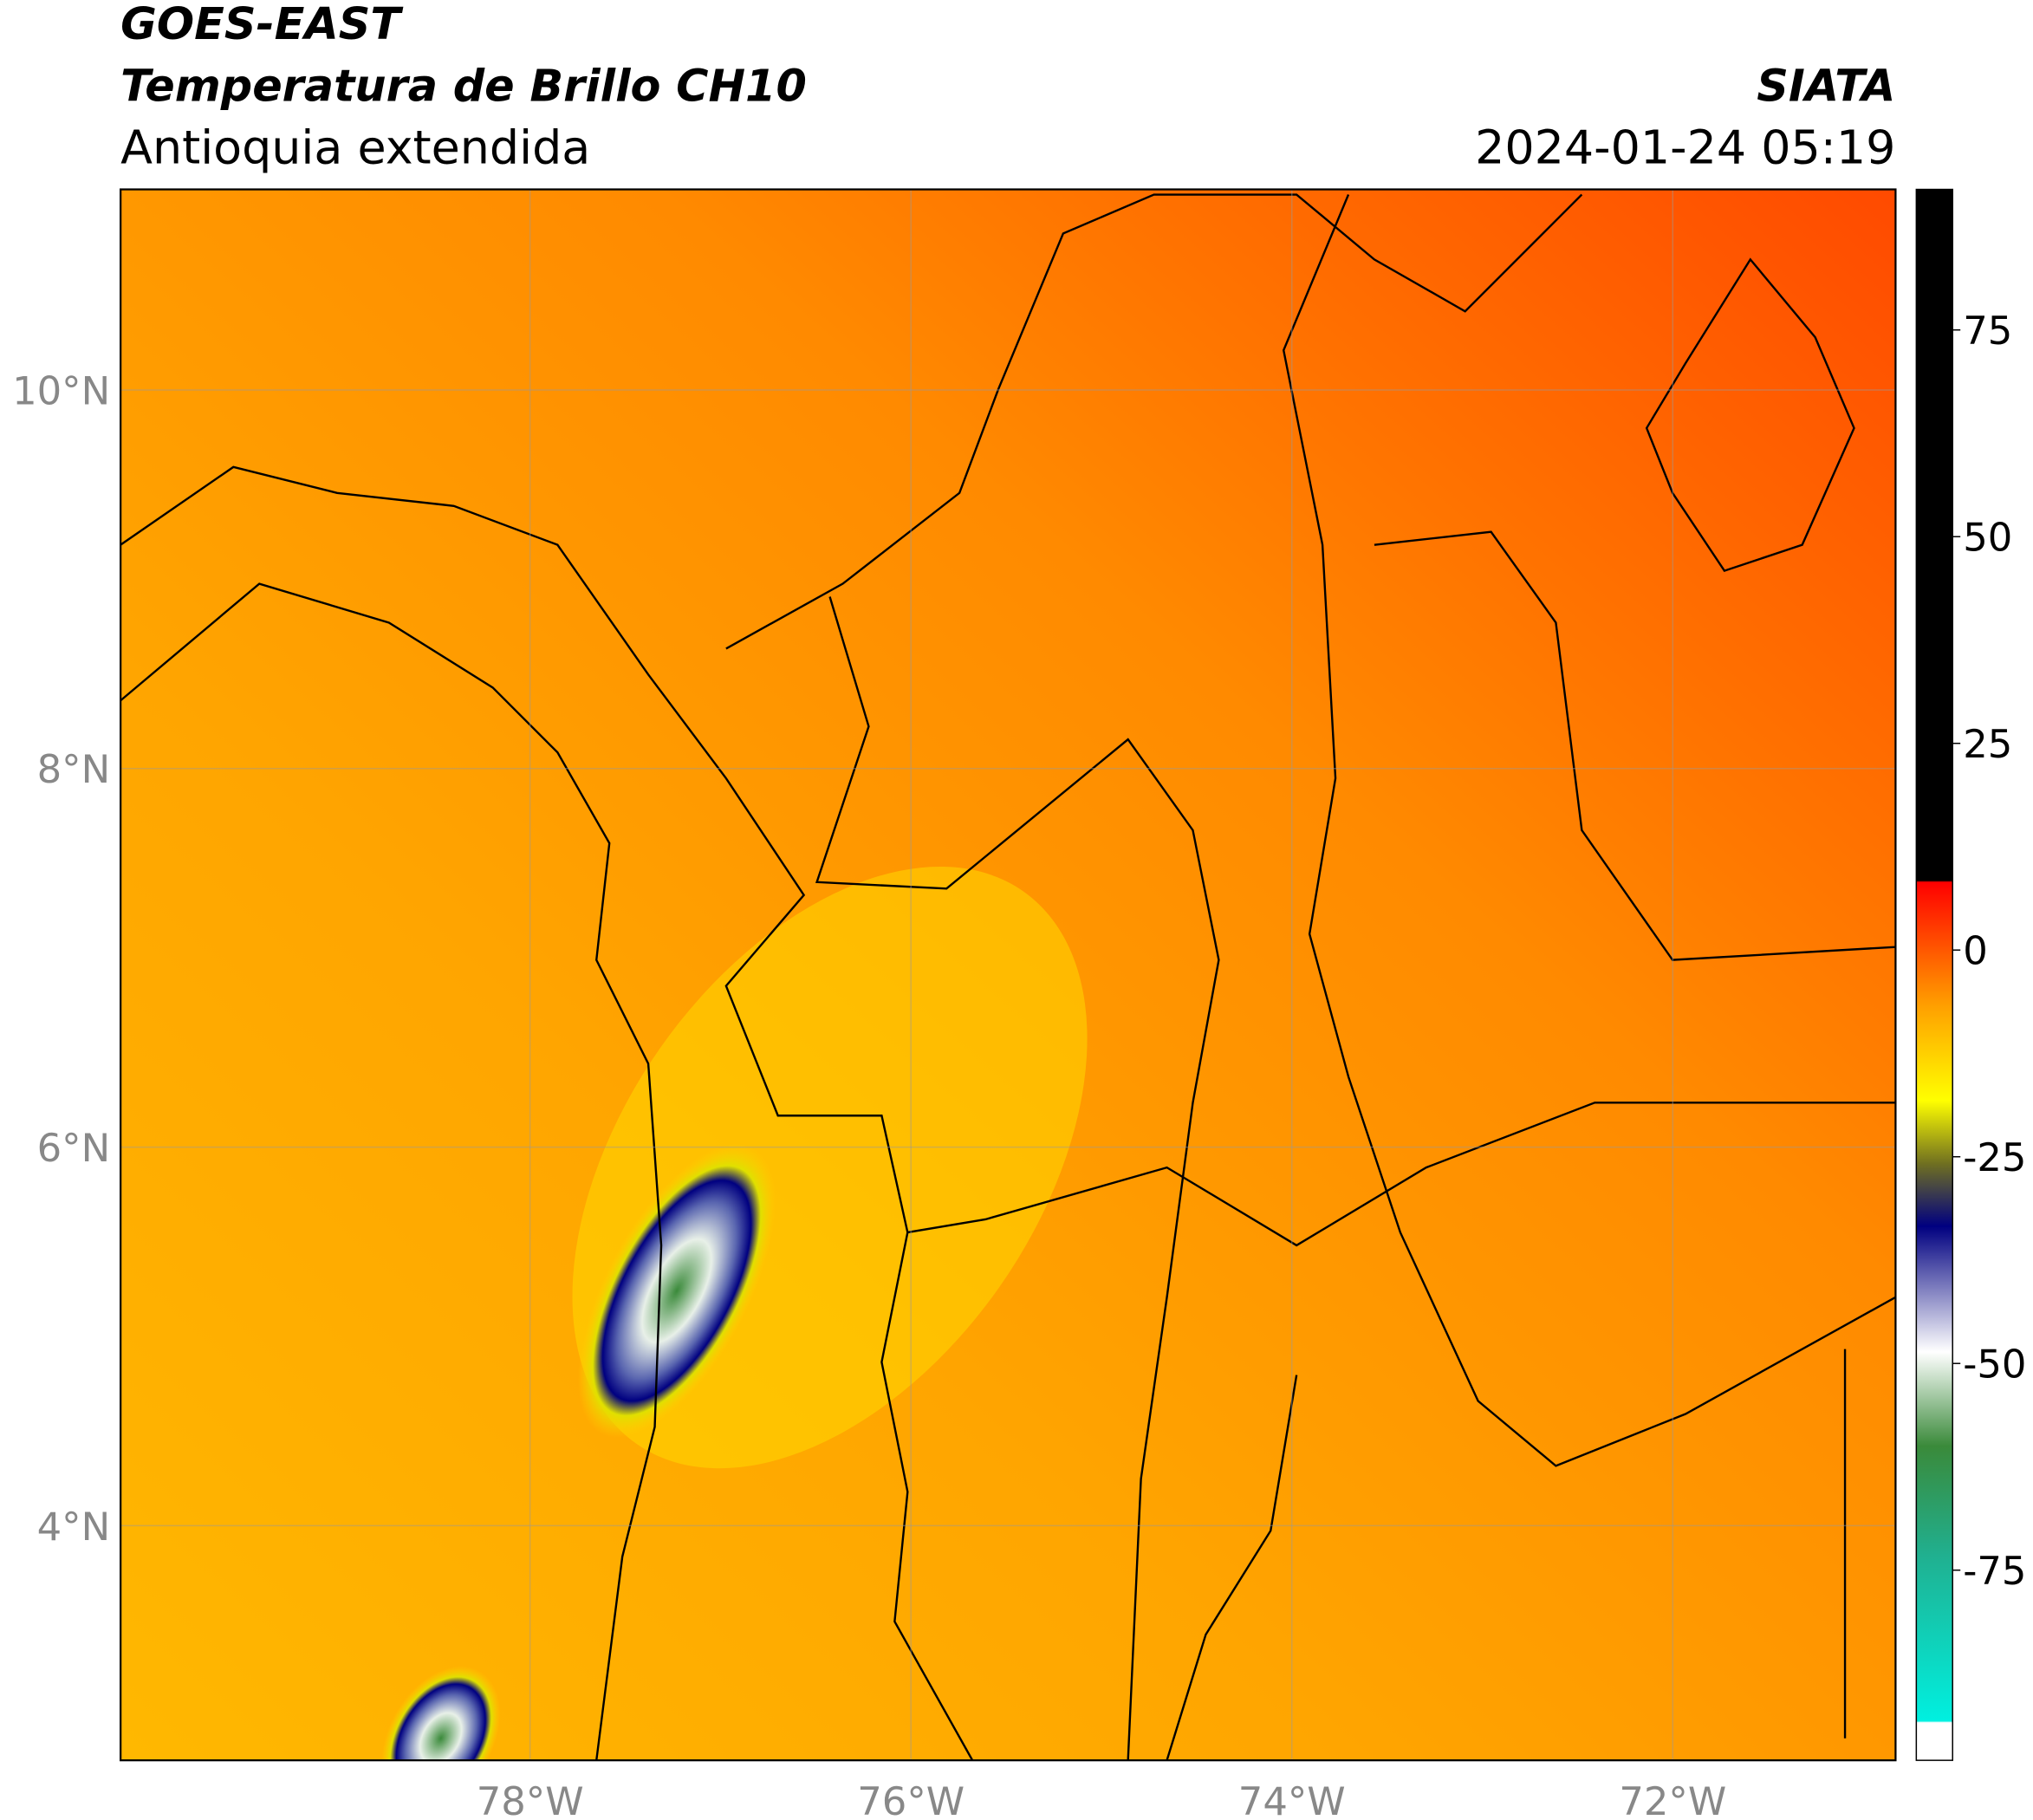 Image resolution: width=2033 pixels, height=1820 pixels. Describe the element at coordinates (1934, 974) in the screenshot. I see `colorbar` at that location.